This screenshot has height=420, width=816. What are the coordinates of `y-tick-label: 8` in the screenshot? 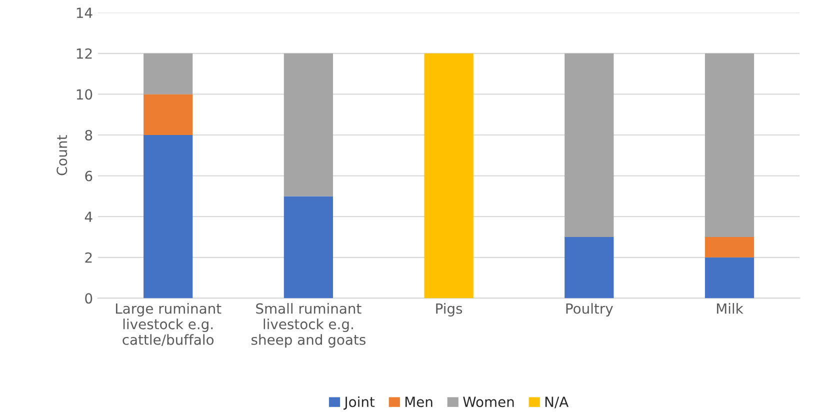 It's located at (88, 135).